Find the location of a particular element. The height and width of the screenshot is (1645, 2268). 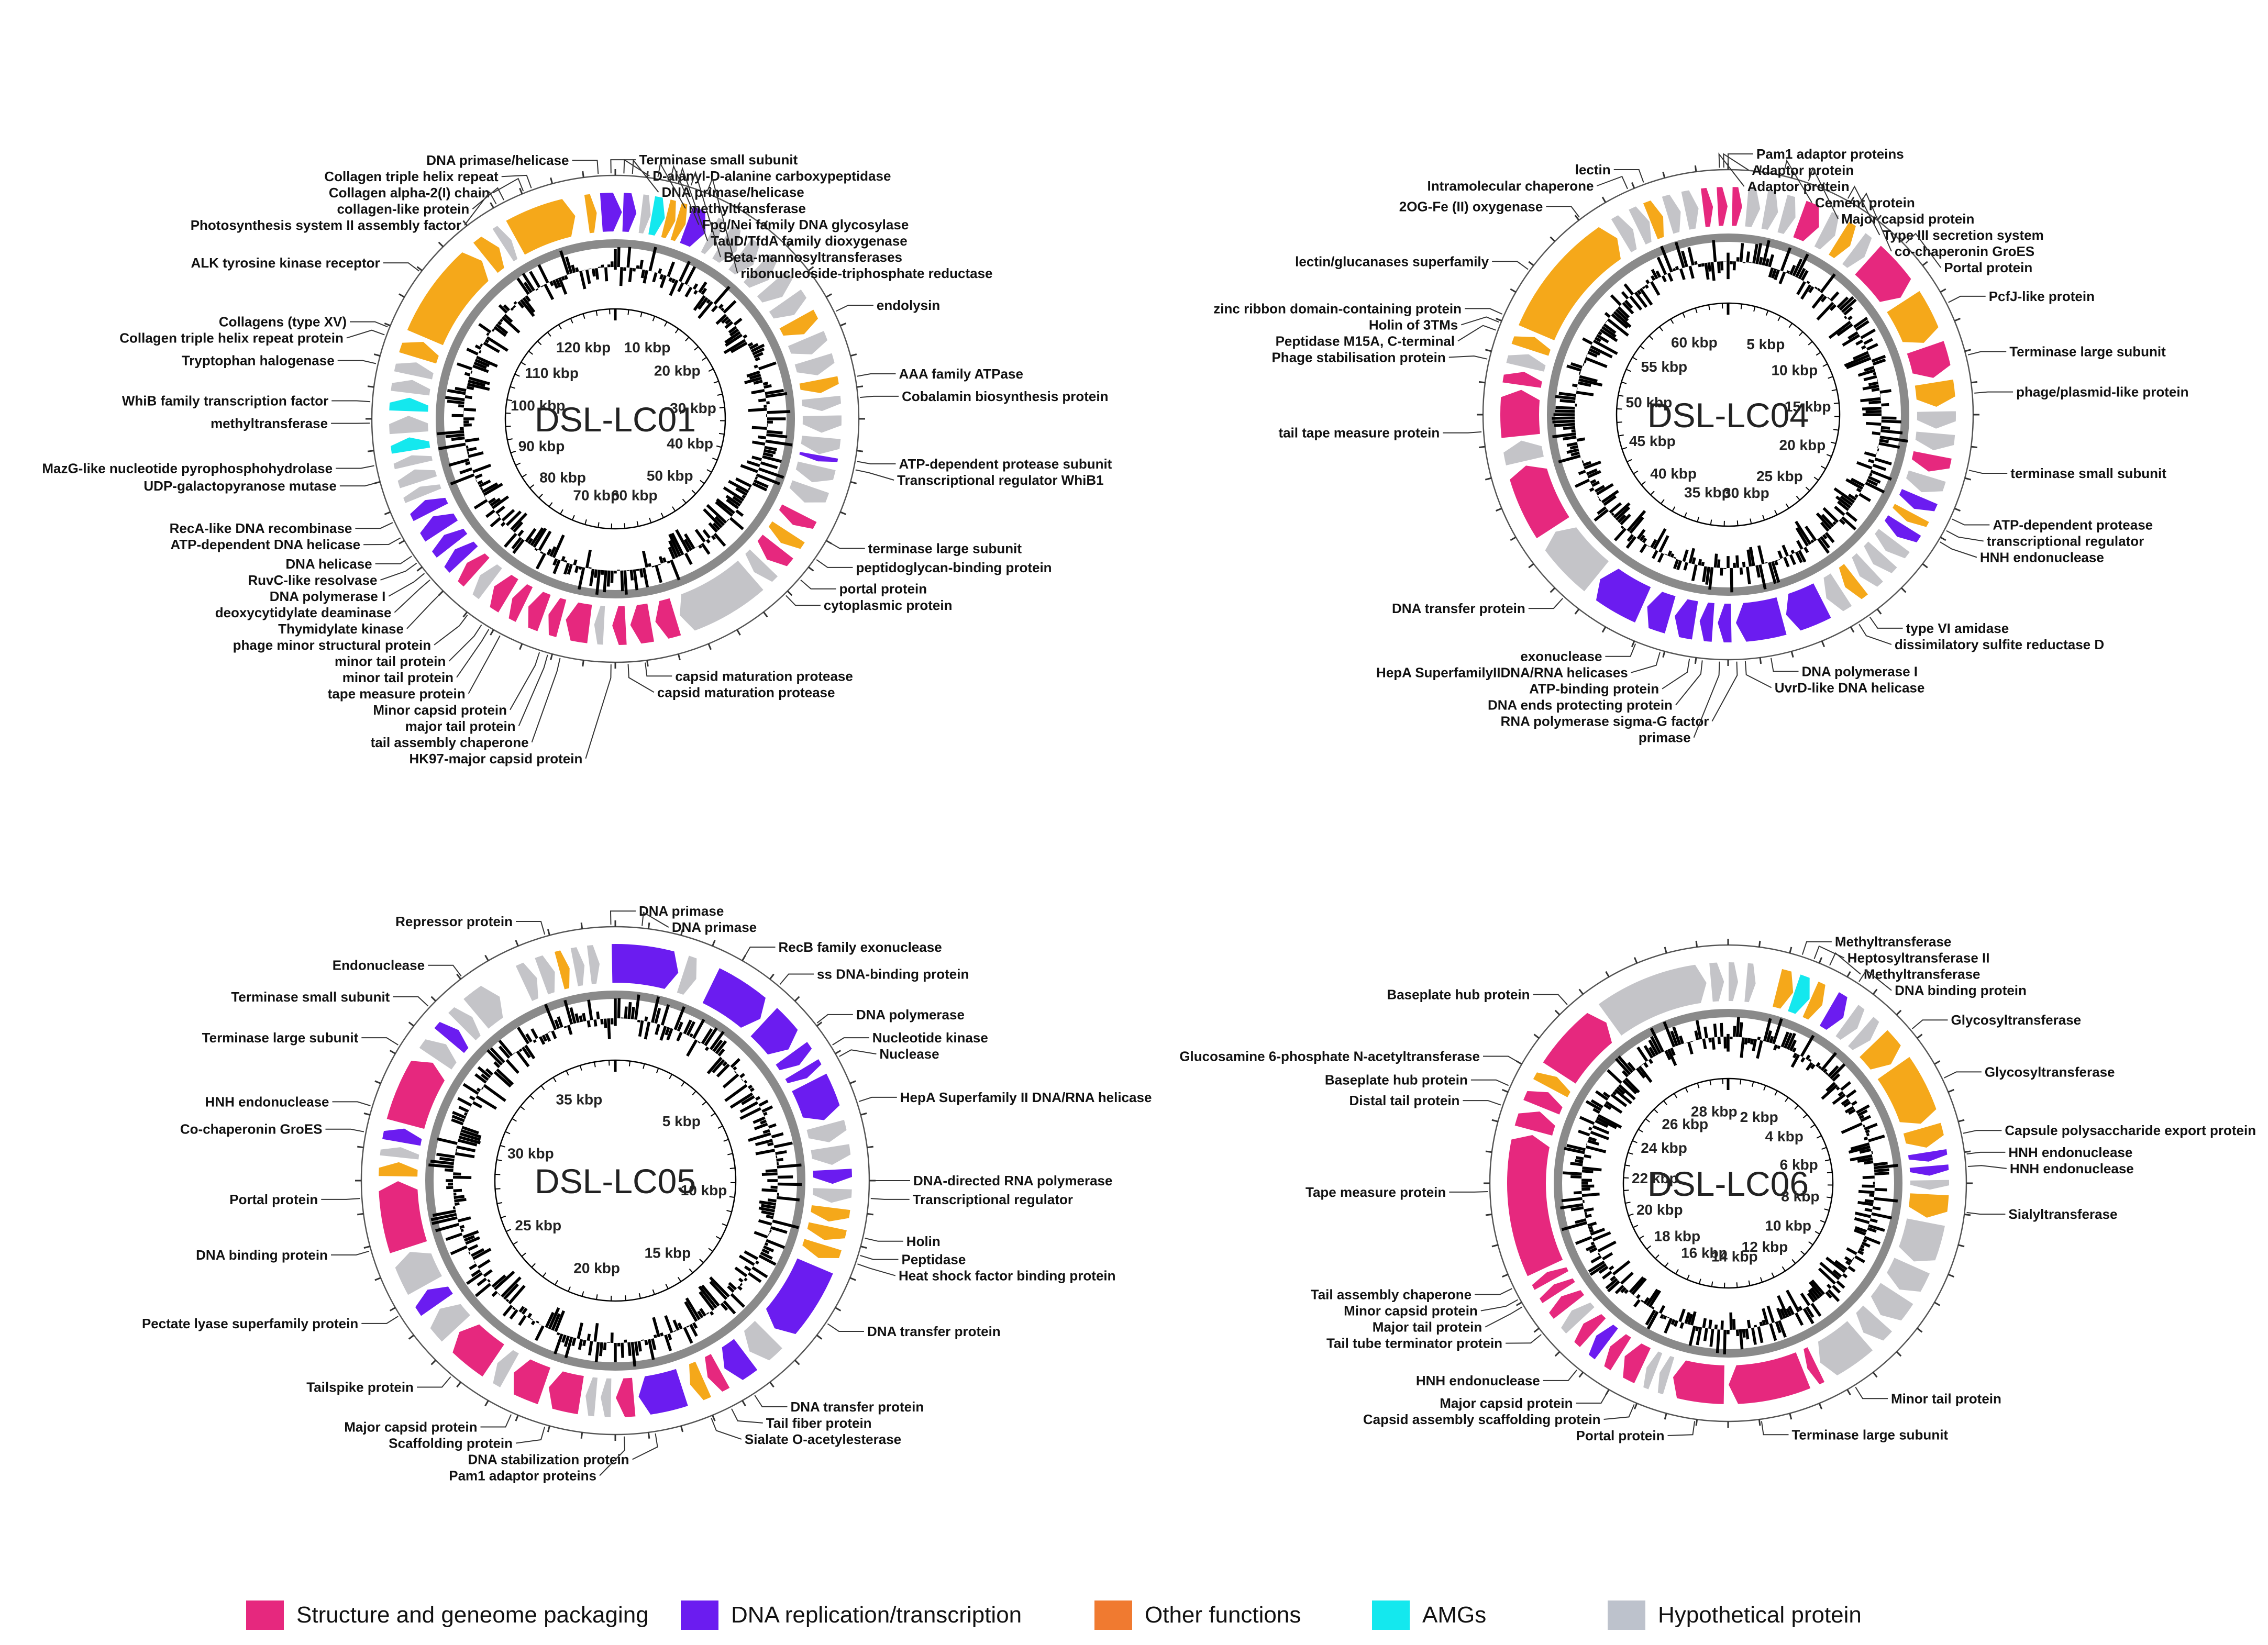

scale-label: 25 kbp is located at coordinates (1780, 476).